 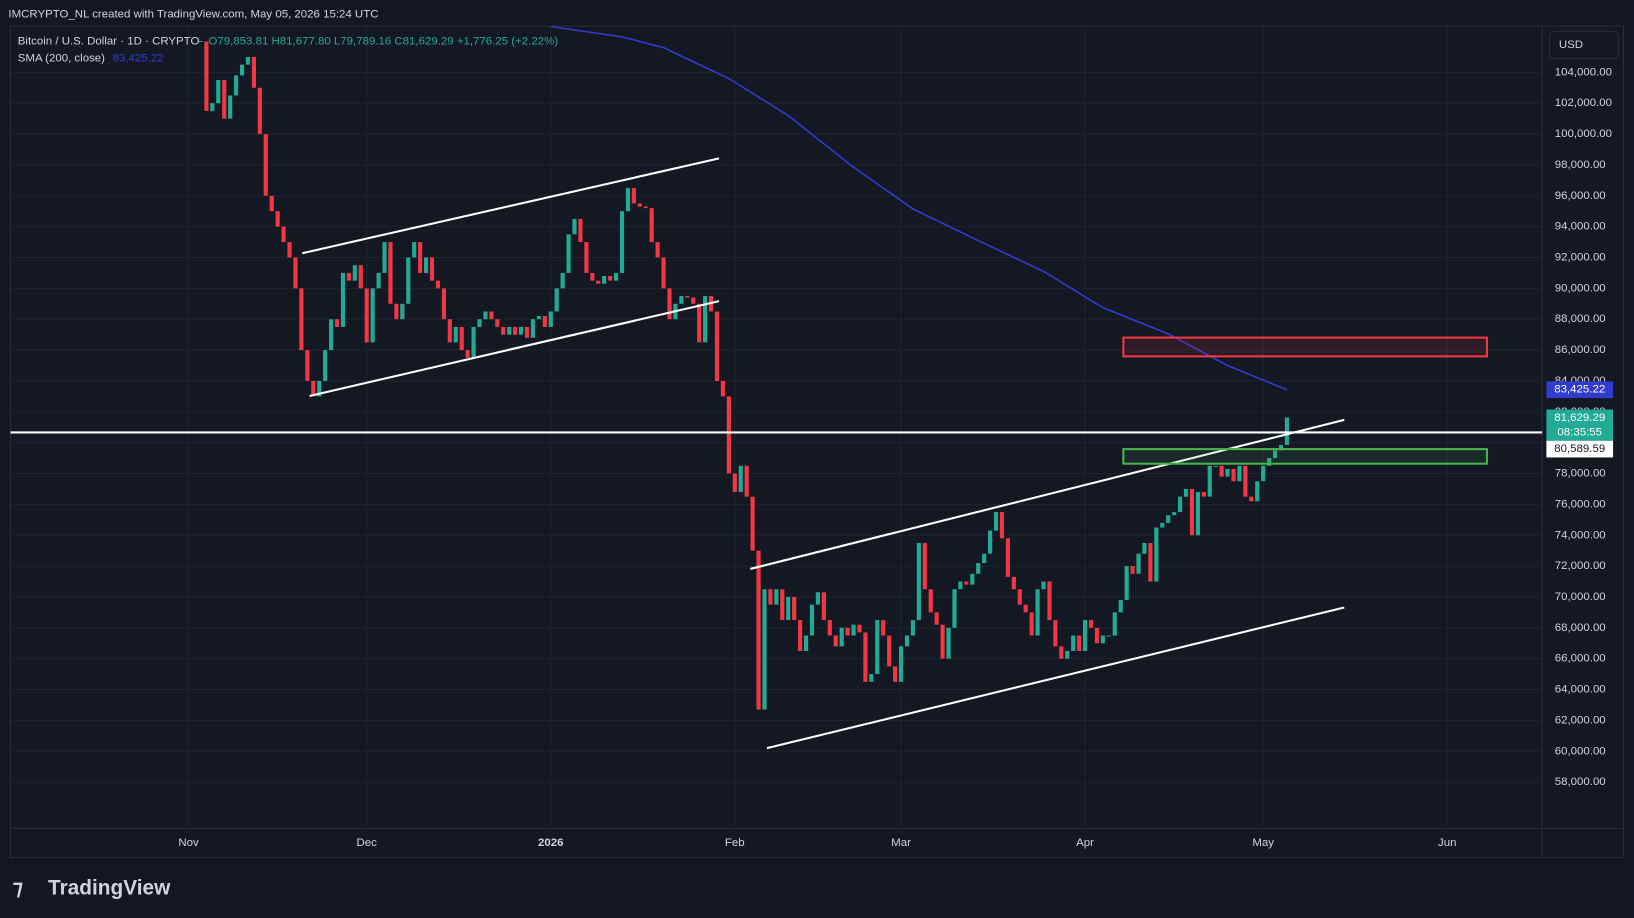 What do you see at coordinates (1580, 690) in the screenshot?
I see `y-tick-label: 64,000.00` at bounding box center [1580, 690].